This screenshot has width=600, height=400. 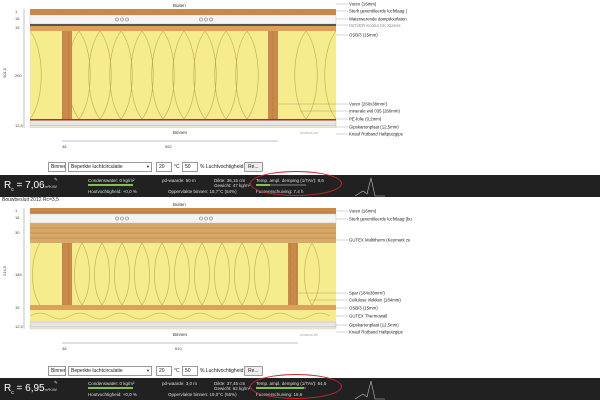 I want to click on bottom-gypsum, so click(x=183, y=324).